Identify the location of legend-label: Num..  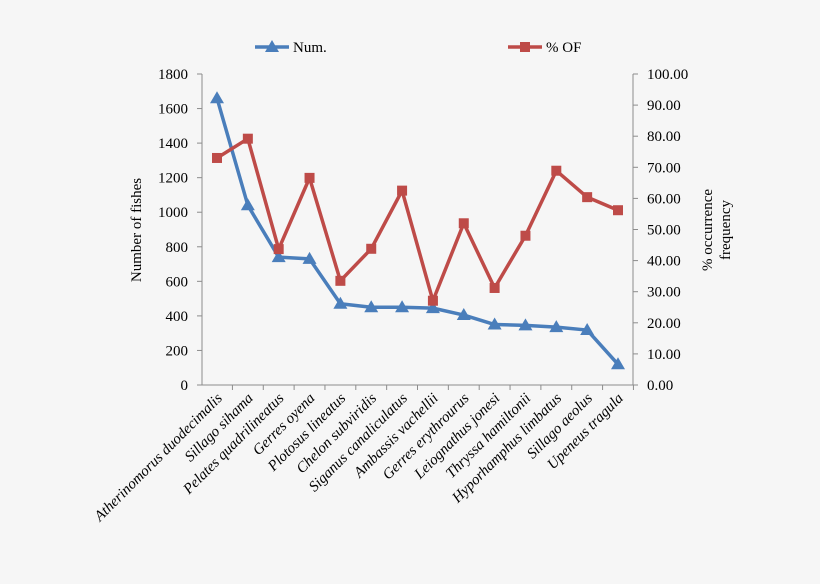
(310, 48).